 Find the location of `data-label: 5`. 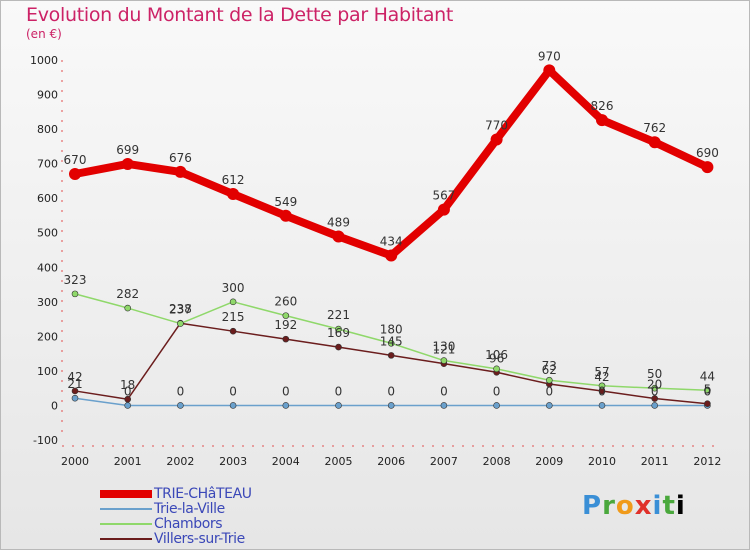

data-label: 5 is located at coordinates (708, 390).